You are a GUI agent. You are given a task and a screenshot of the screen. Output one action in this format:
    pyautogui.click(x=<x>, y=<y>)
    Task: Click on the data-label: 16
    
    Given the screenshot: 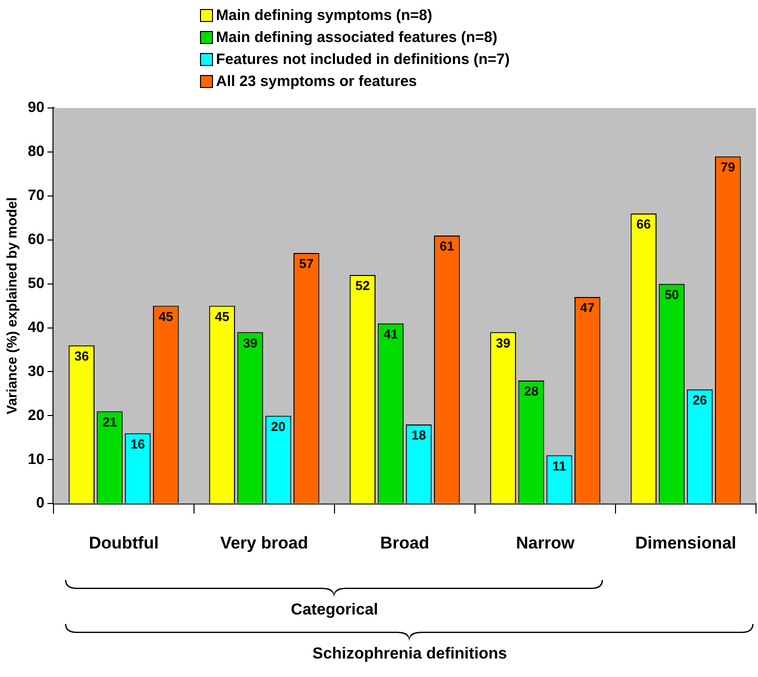 What is the action you would take?
    pyautogui.click(x=138, y=444)
    